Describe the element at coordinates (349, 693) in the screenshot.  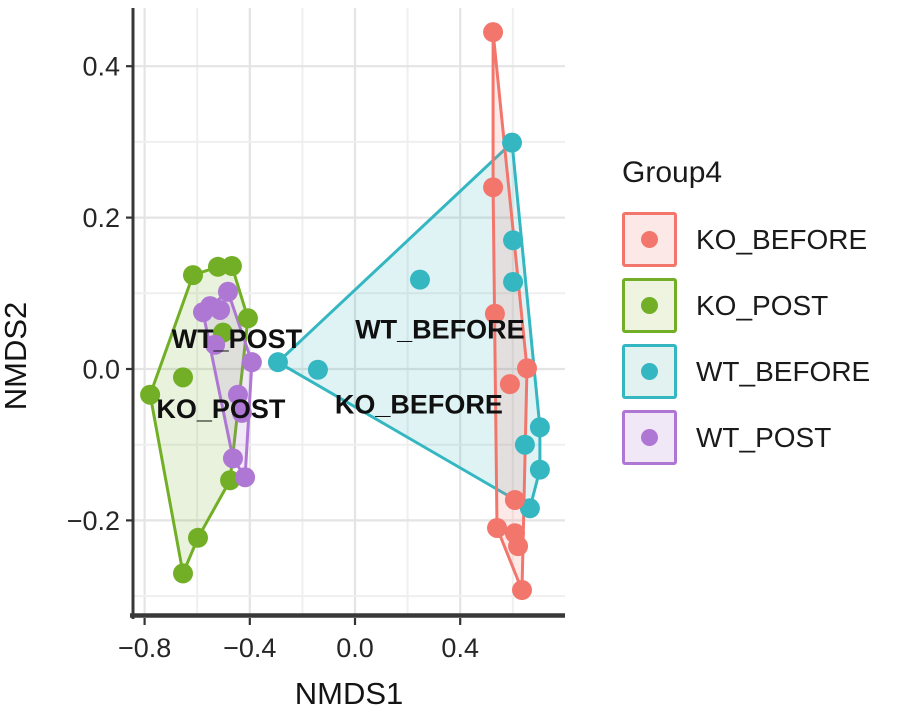
I see `x-axis-title: NMDS1` at that location.